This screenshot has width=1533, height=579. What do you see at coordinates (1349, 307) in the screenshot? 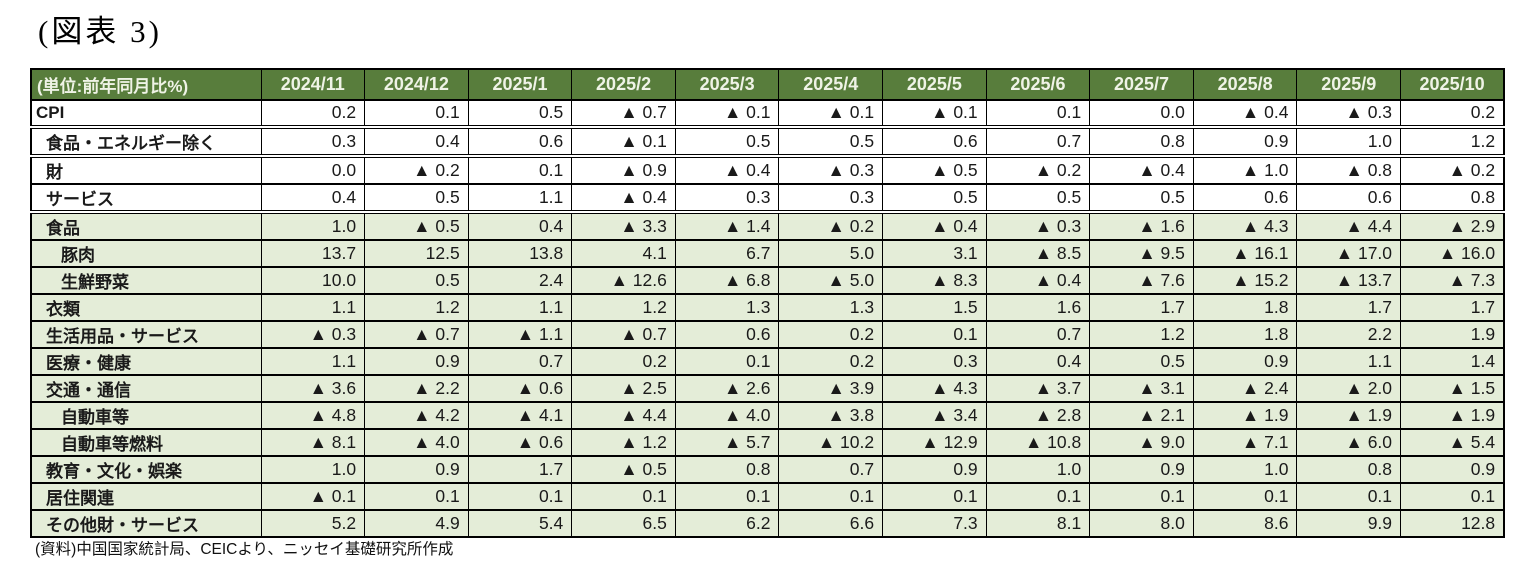
I see `value-cell: 1.7` at bounding box center [1349, 307].